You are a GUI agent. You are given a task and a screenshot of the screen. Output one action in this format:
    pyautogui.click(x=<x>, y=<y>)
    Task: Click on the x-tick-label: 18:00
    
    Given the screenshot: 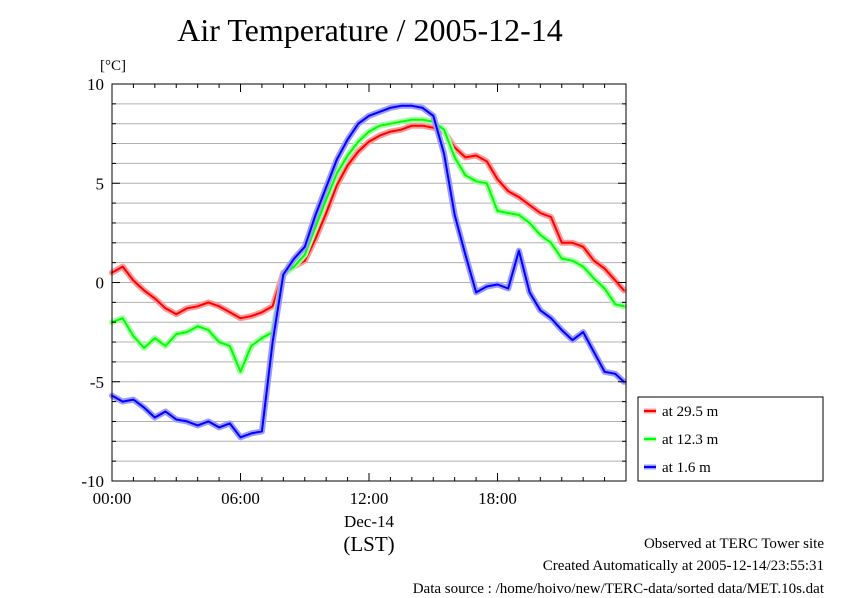 What is the action you would take?
    pyautogui.click(x=497, y=498)
    